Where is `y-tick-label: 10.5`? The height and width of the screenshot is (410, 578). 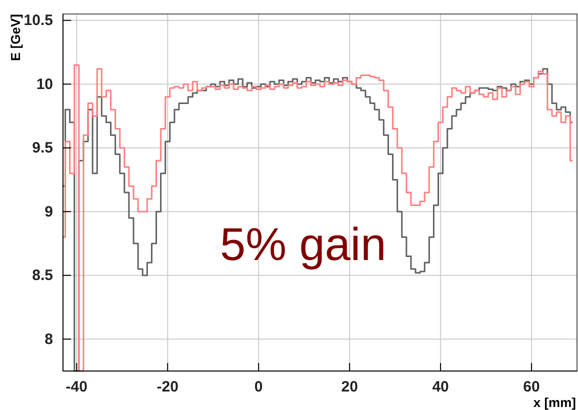 y-tick-label: 10.5 is located at coordinates (38, 21).